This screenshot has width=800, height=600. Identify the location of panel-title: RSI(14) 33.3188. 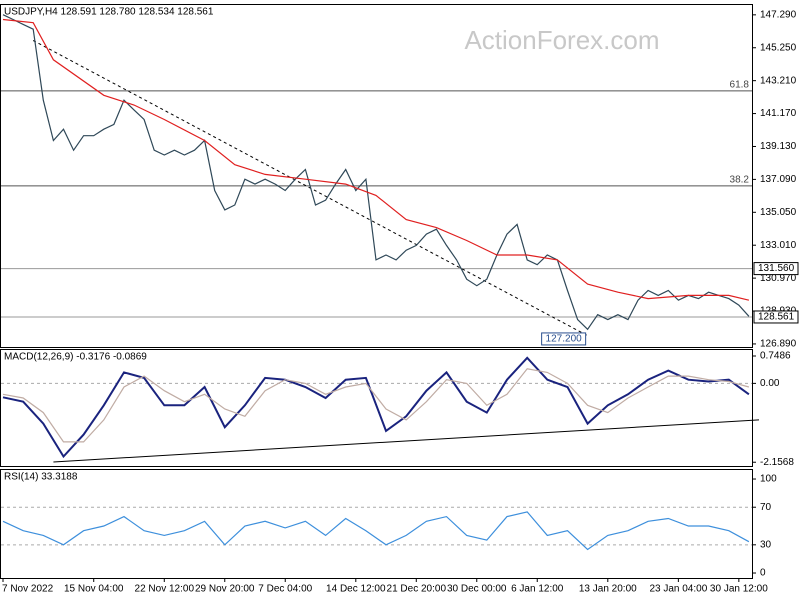
(41, 477).